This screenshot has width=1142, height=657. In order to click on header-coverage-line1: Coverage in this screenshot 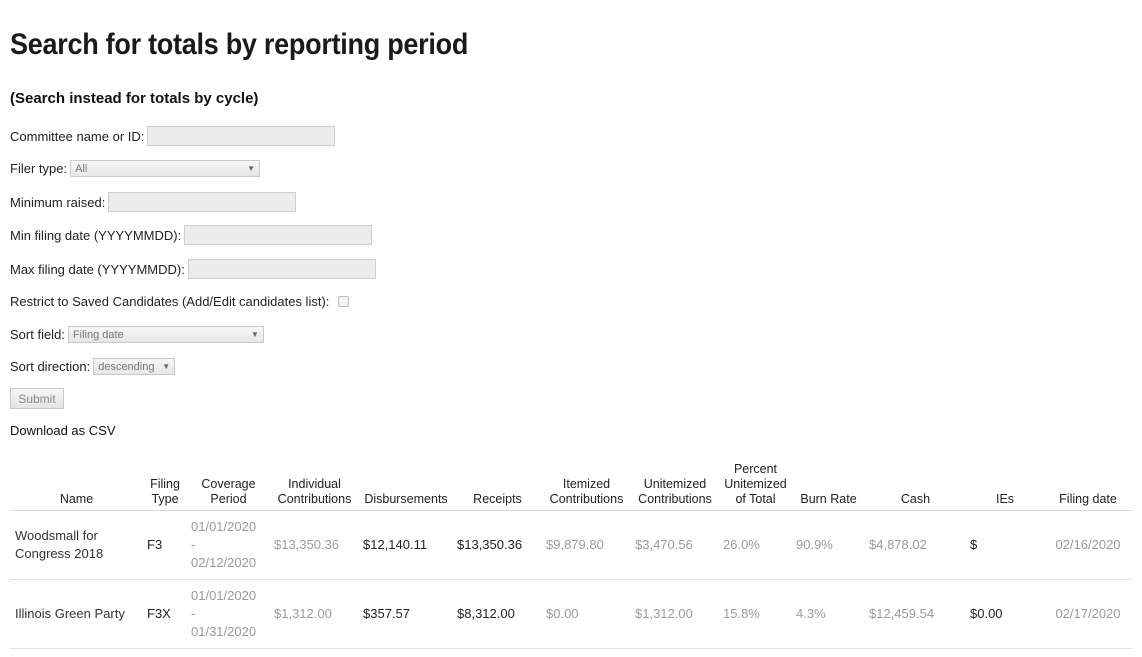, I will do `click(228, 484)`.